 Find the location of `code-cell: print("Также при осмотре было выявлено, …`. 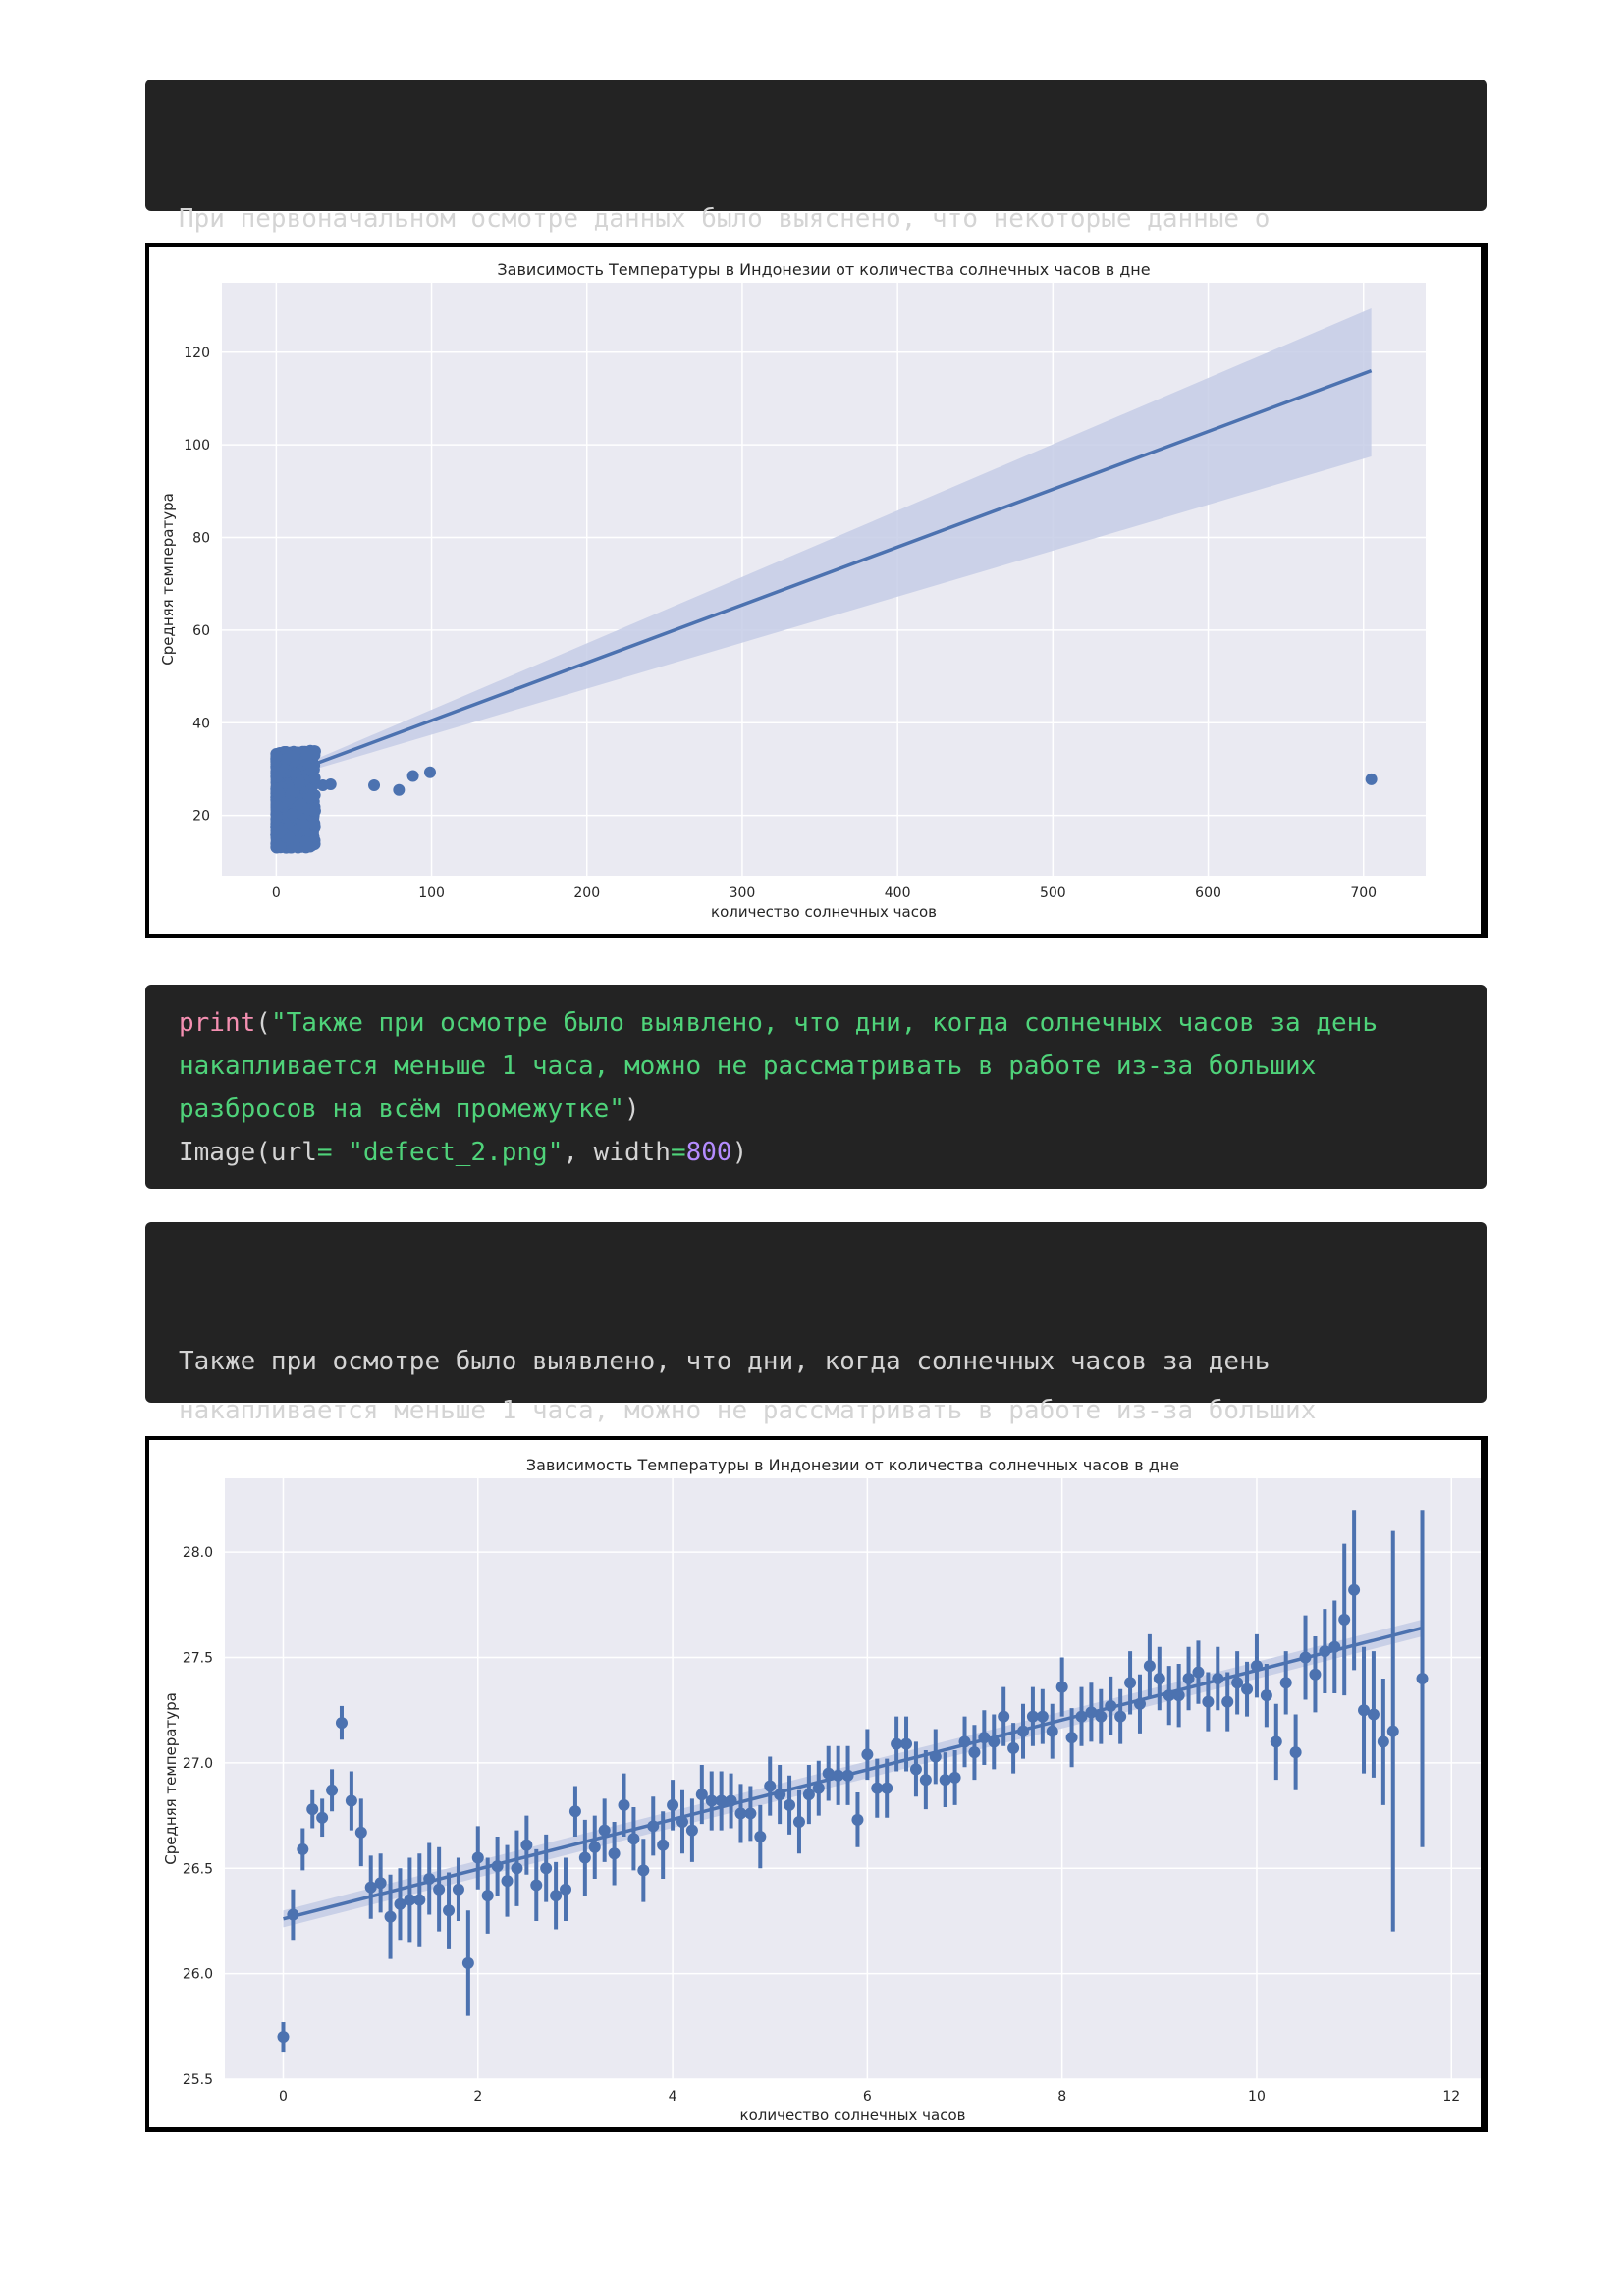

code-cell: print("Также при осмотре было выявлено, … is located at coordinates (816, 1087).